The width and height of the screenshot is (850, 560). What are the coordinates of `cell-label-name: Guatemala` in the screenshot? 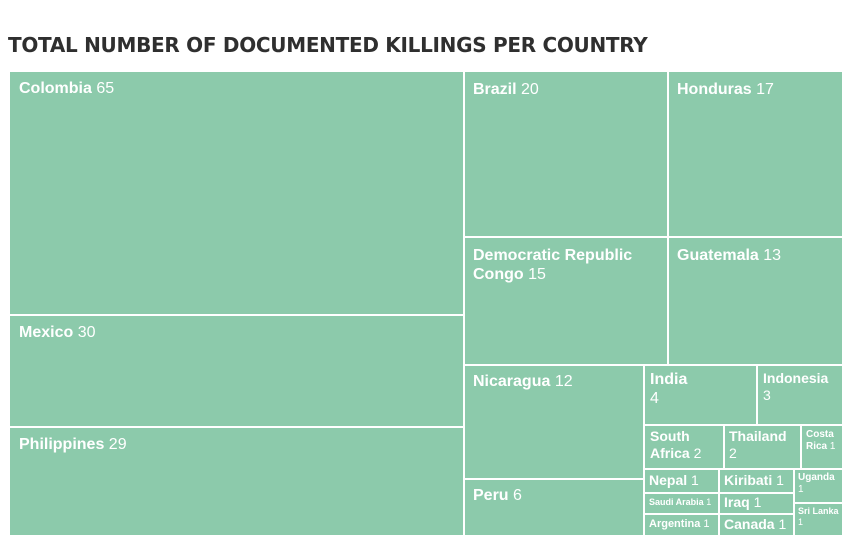 It's located at (718, 255).